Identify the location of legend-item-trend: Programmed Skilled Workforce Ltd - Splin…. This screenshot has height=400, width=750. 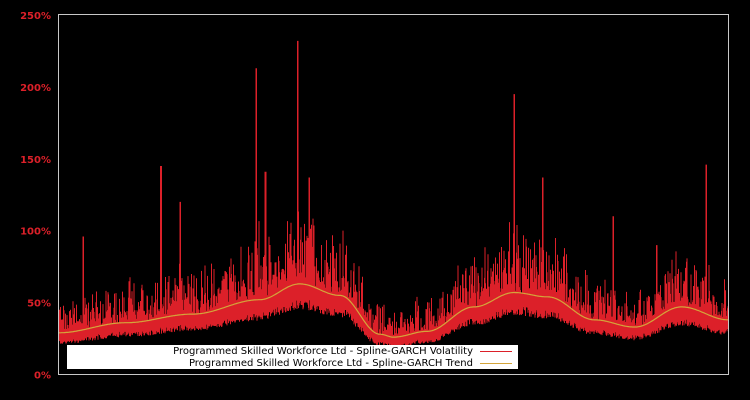
(350, 363).